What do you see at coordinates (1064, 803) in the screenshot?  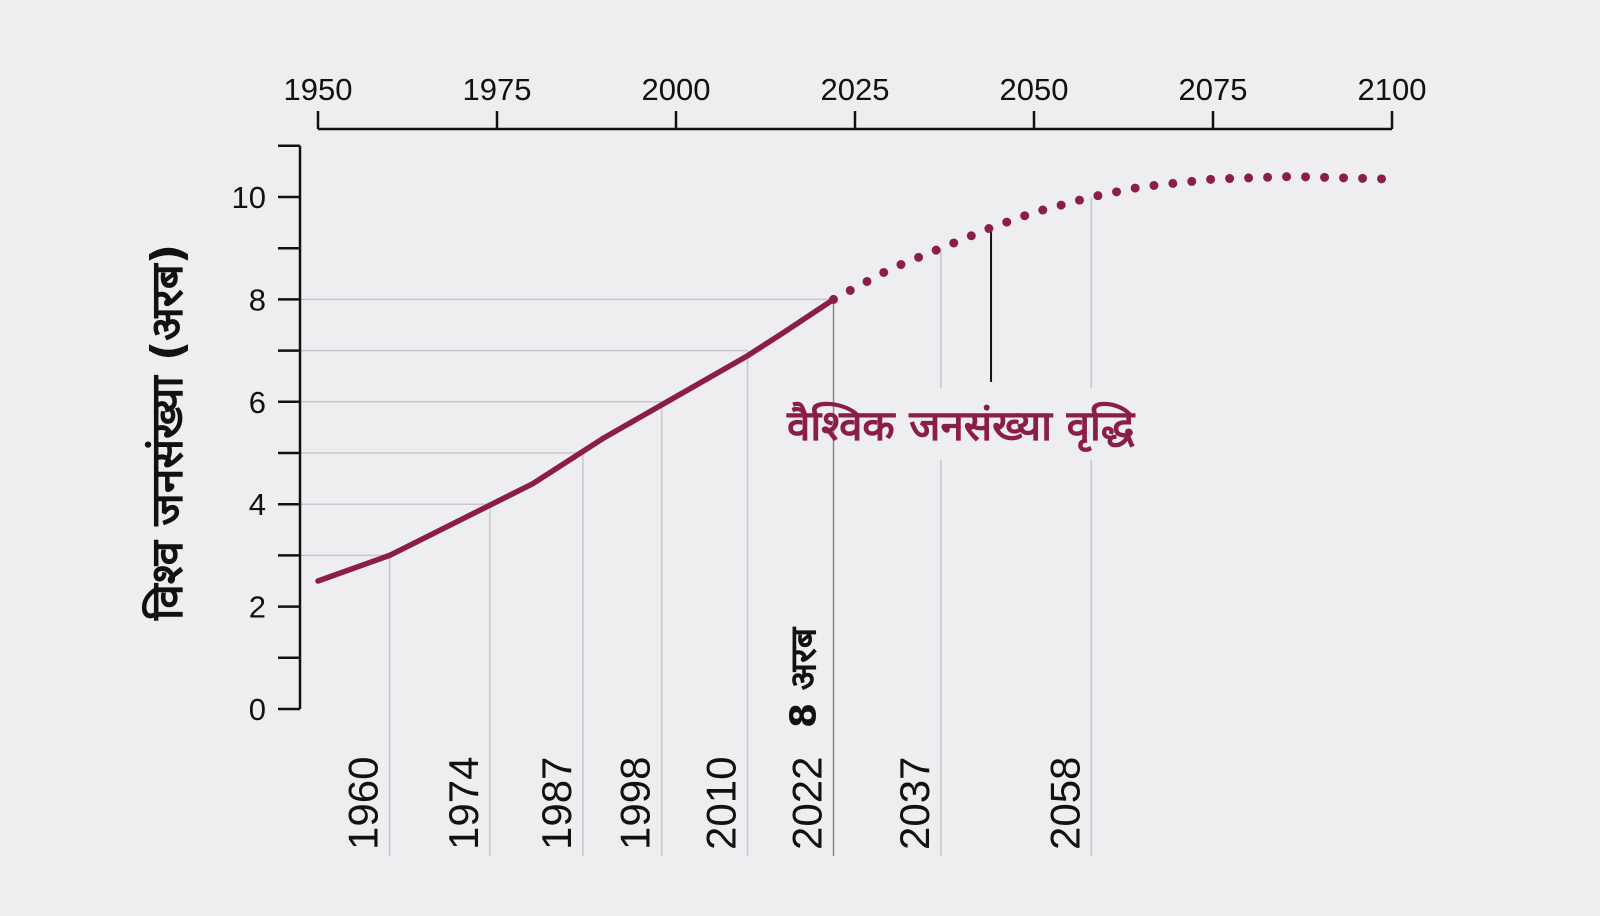 I see `milestone-year-label: 2058` at bounding box center [1064, 803].